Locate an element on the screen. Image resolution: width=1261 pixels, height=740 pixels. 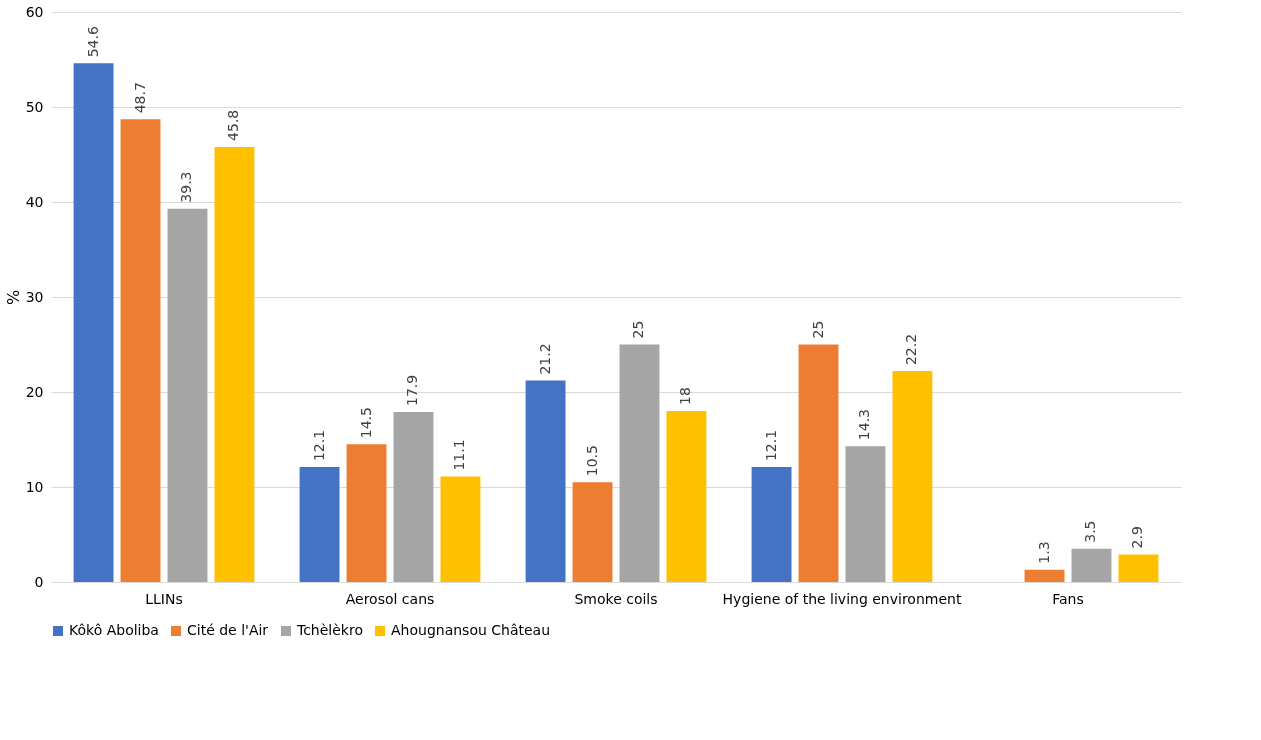
data-label: 1.3 is located at coordinates (1043, 552).